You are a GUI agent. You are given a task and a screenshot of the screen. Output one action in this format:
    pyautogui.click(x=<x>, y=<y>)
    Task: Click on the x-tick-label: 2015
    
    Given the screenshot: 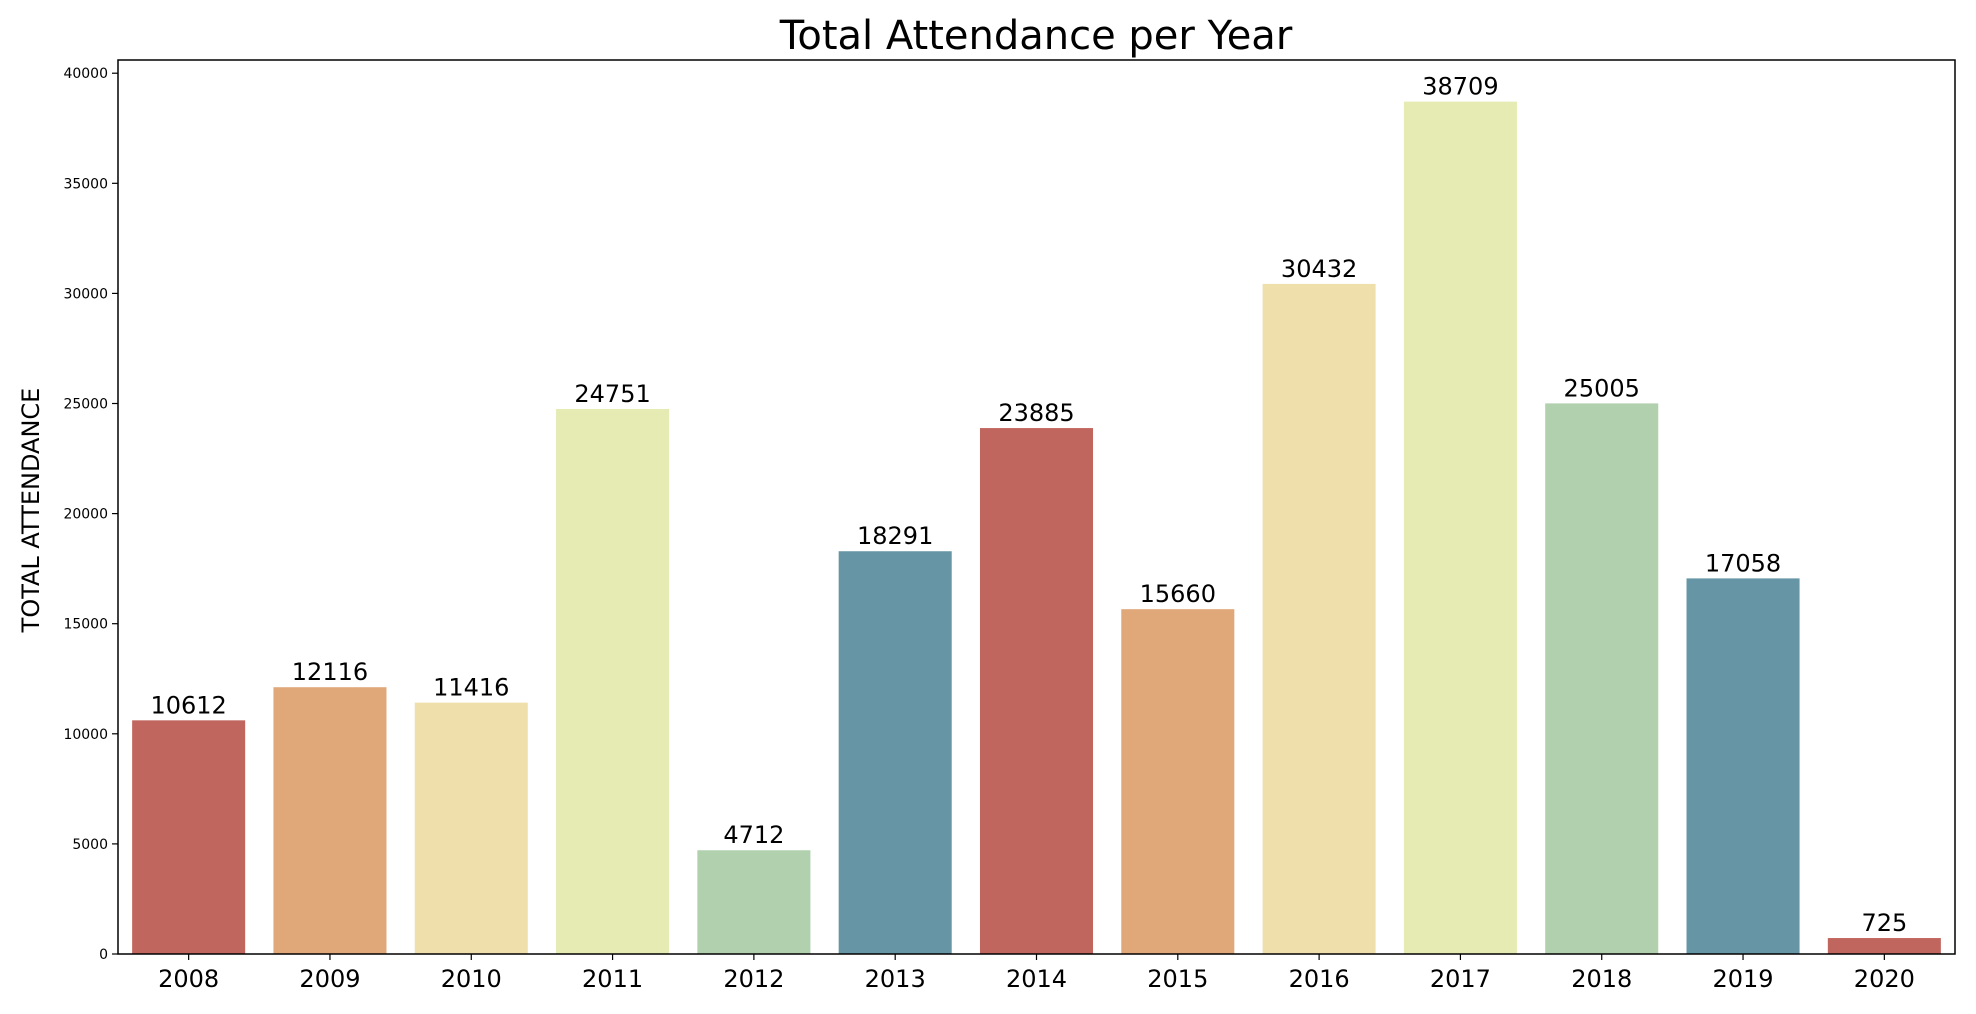 What is the action you would take?
    pyautogui.click(x=1177, y=979)
    